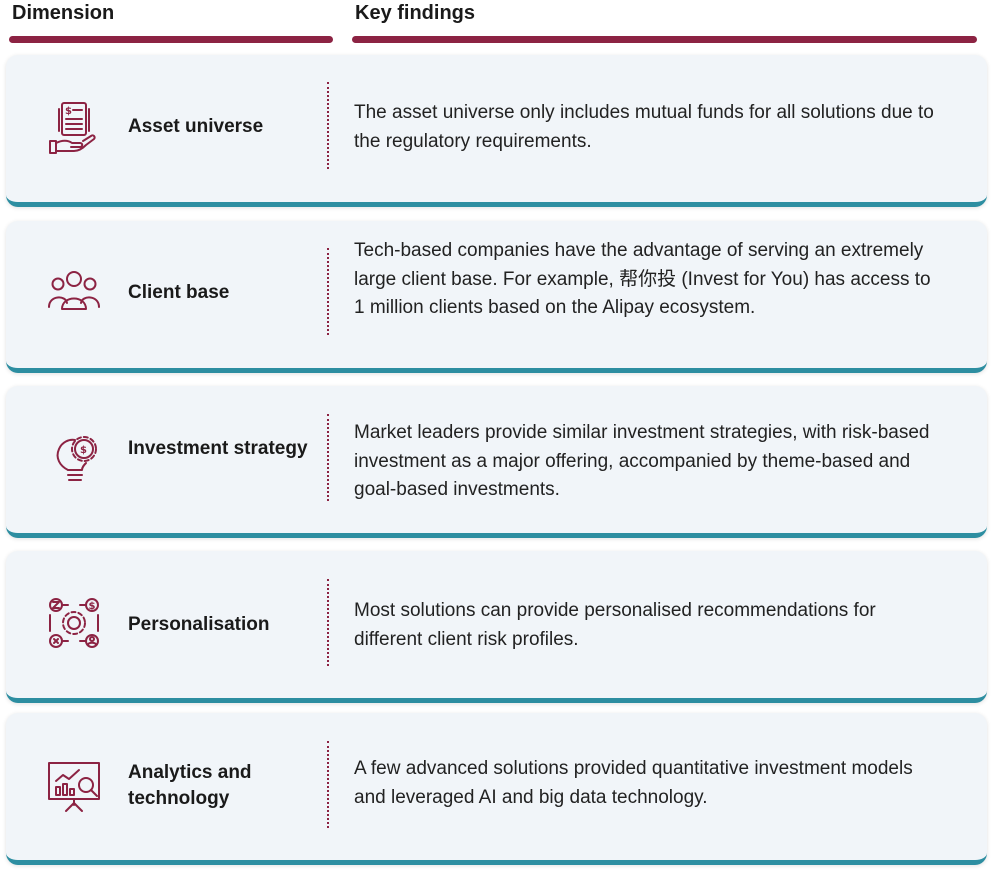 The image size is (993, 873). I want to click on row-label: Client base, so click(179, 292).